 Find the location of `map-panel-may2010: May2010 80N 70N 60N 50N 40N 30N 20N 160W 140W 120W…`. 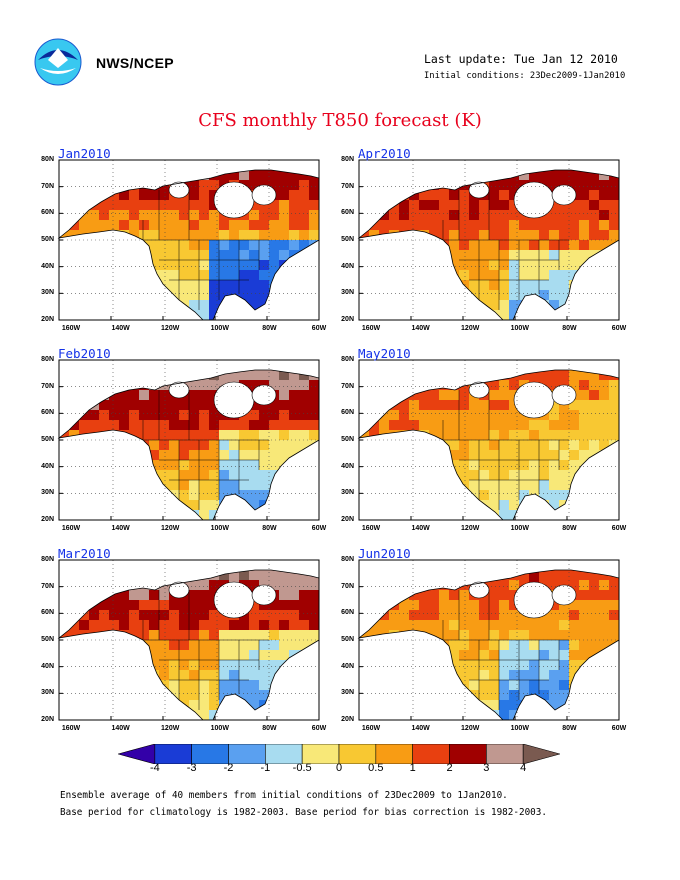

map-panel-may2010: May2010 80N 70N 60N 50N 40N 30N 20N 160W 140W 120W… is located at coordinates (485, 442).